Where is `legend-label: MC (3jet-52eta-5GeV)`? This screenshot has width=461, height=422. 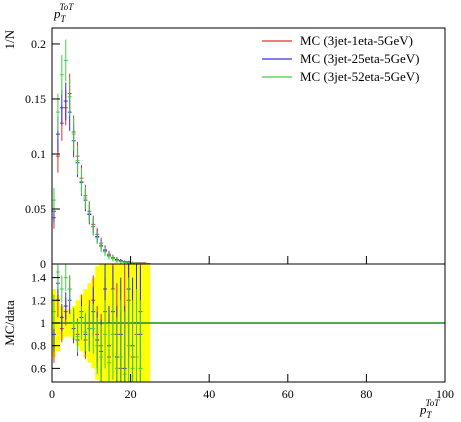 legend-label: MC (3jet-52eta-5GeV) is located at coordinates (360, 76).